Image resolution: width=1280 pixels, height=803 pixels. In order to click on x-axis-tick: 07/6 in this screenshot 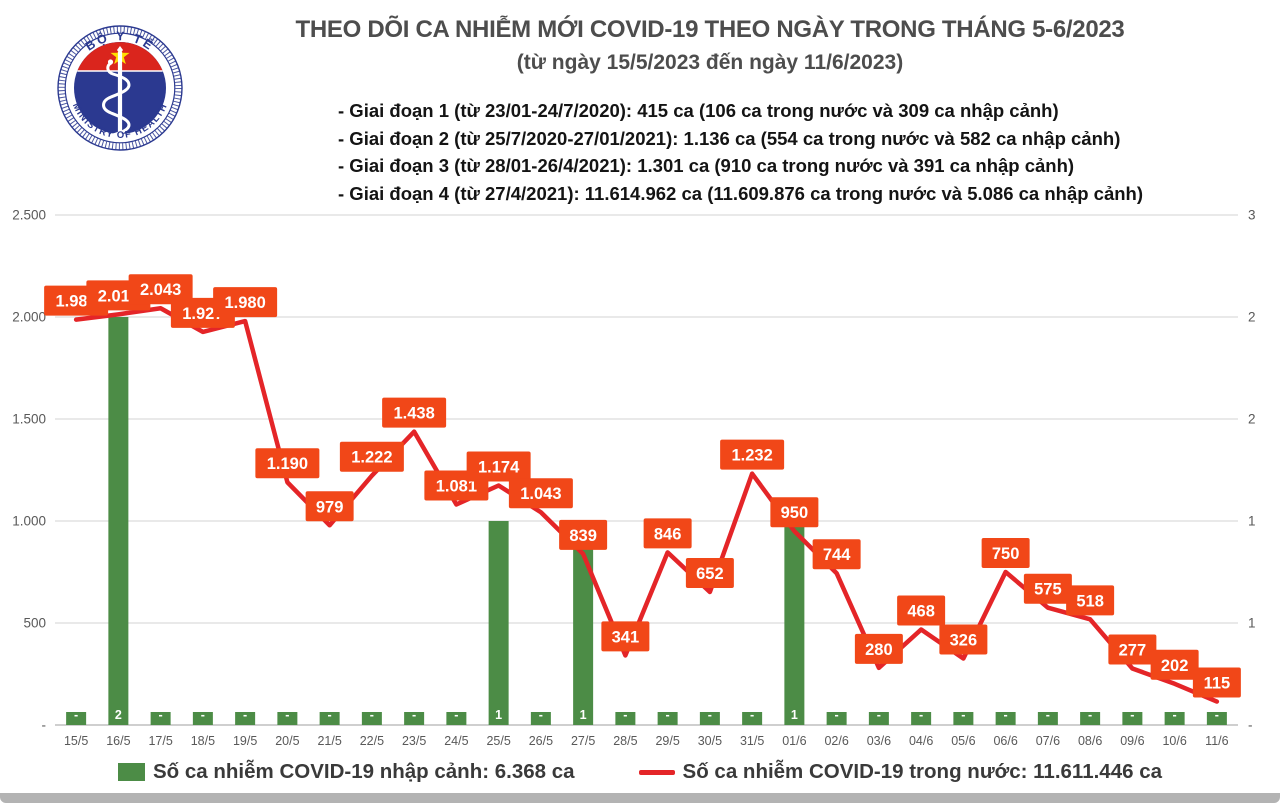, I will do `click(1048, 741)`.